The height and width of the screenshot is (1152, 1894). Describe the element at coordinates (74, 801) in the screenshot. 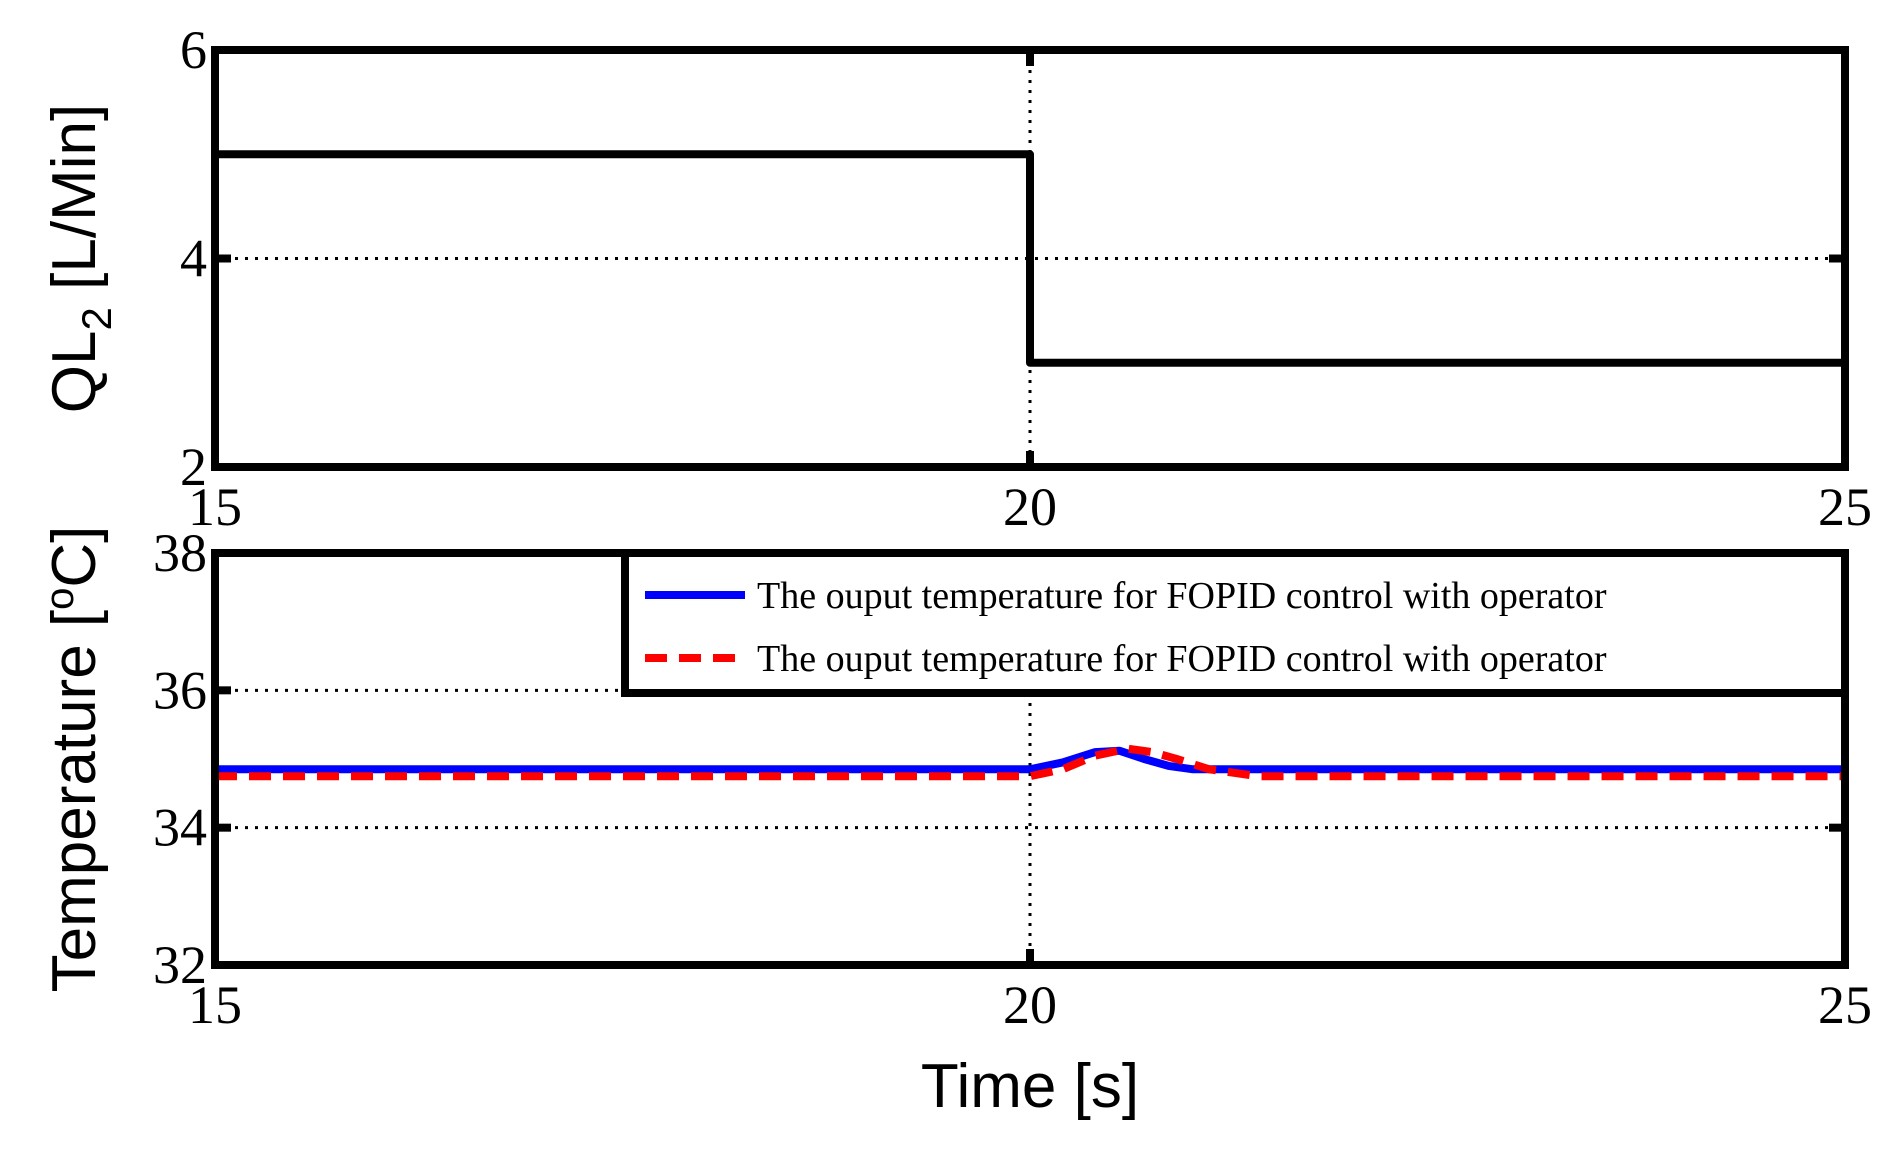

I see `bottom-ylabel-main: Temperature [` at that location.